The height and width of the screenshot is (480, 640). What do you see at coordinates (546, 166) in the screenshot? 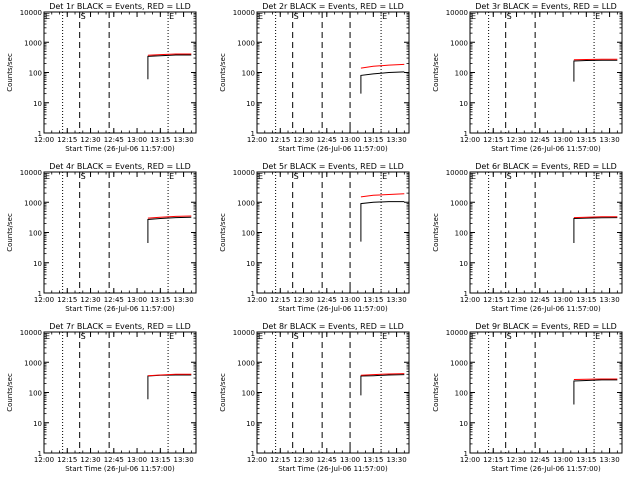
I see `chart-title: Det 6r BLACK = Events, RED = LLD` at bounding box center [546, 166].